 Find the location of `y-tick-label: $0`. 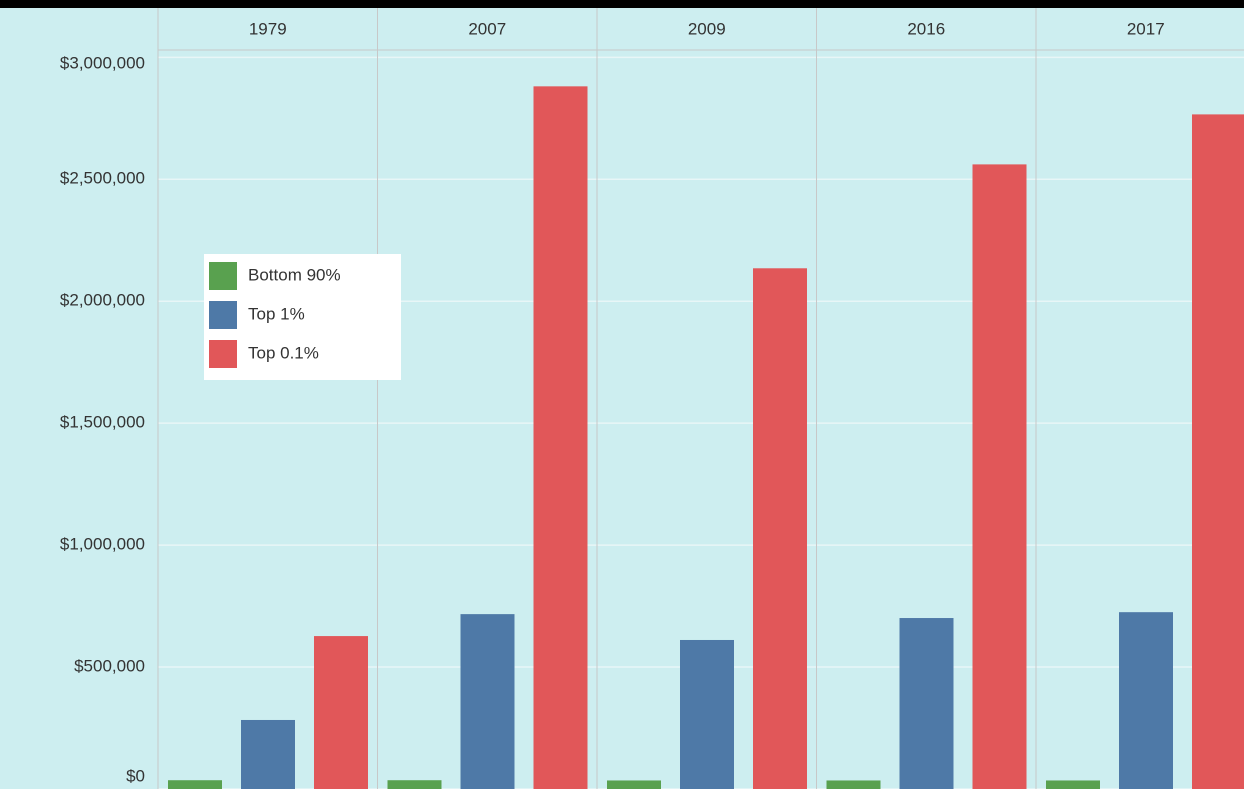

y-tick-label: $0 is located at coordinates (135, 775).